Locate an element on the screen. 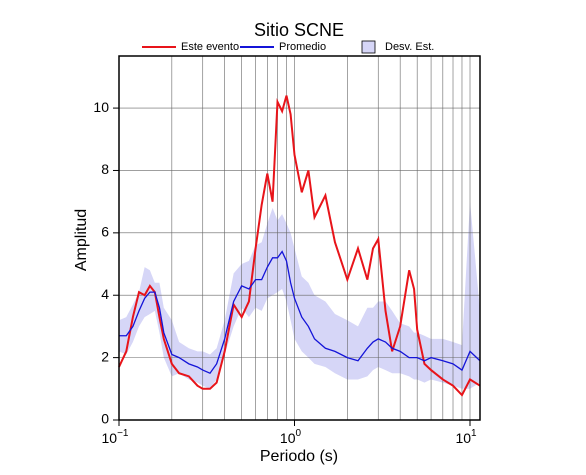 The image size is (586, 475). y-tick-label: 8 is located at coordinates (105, 169).